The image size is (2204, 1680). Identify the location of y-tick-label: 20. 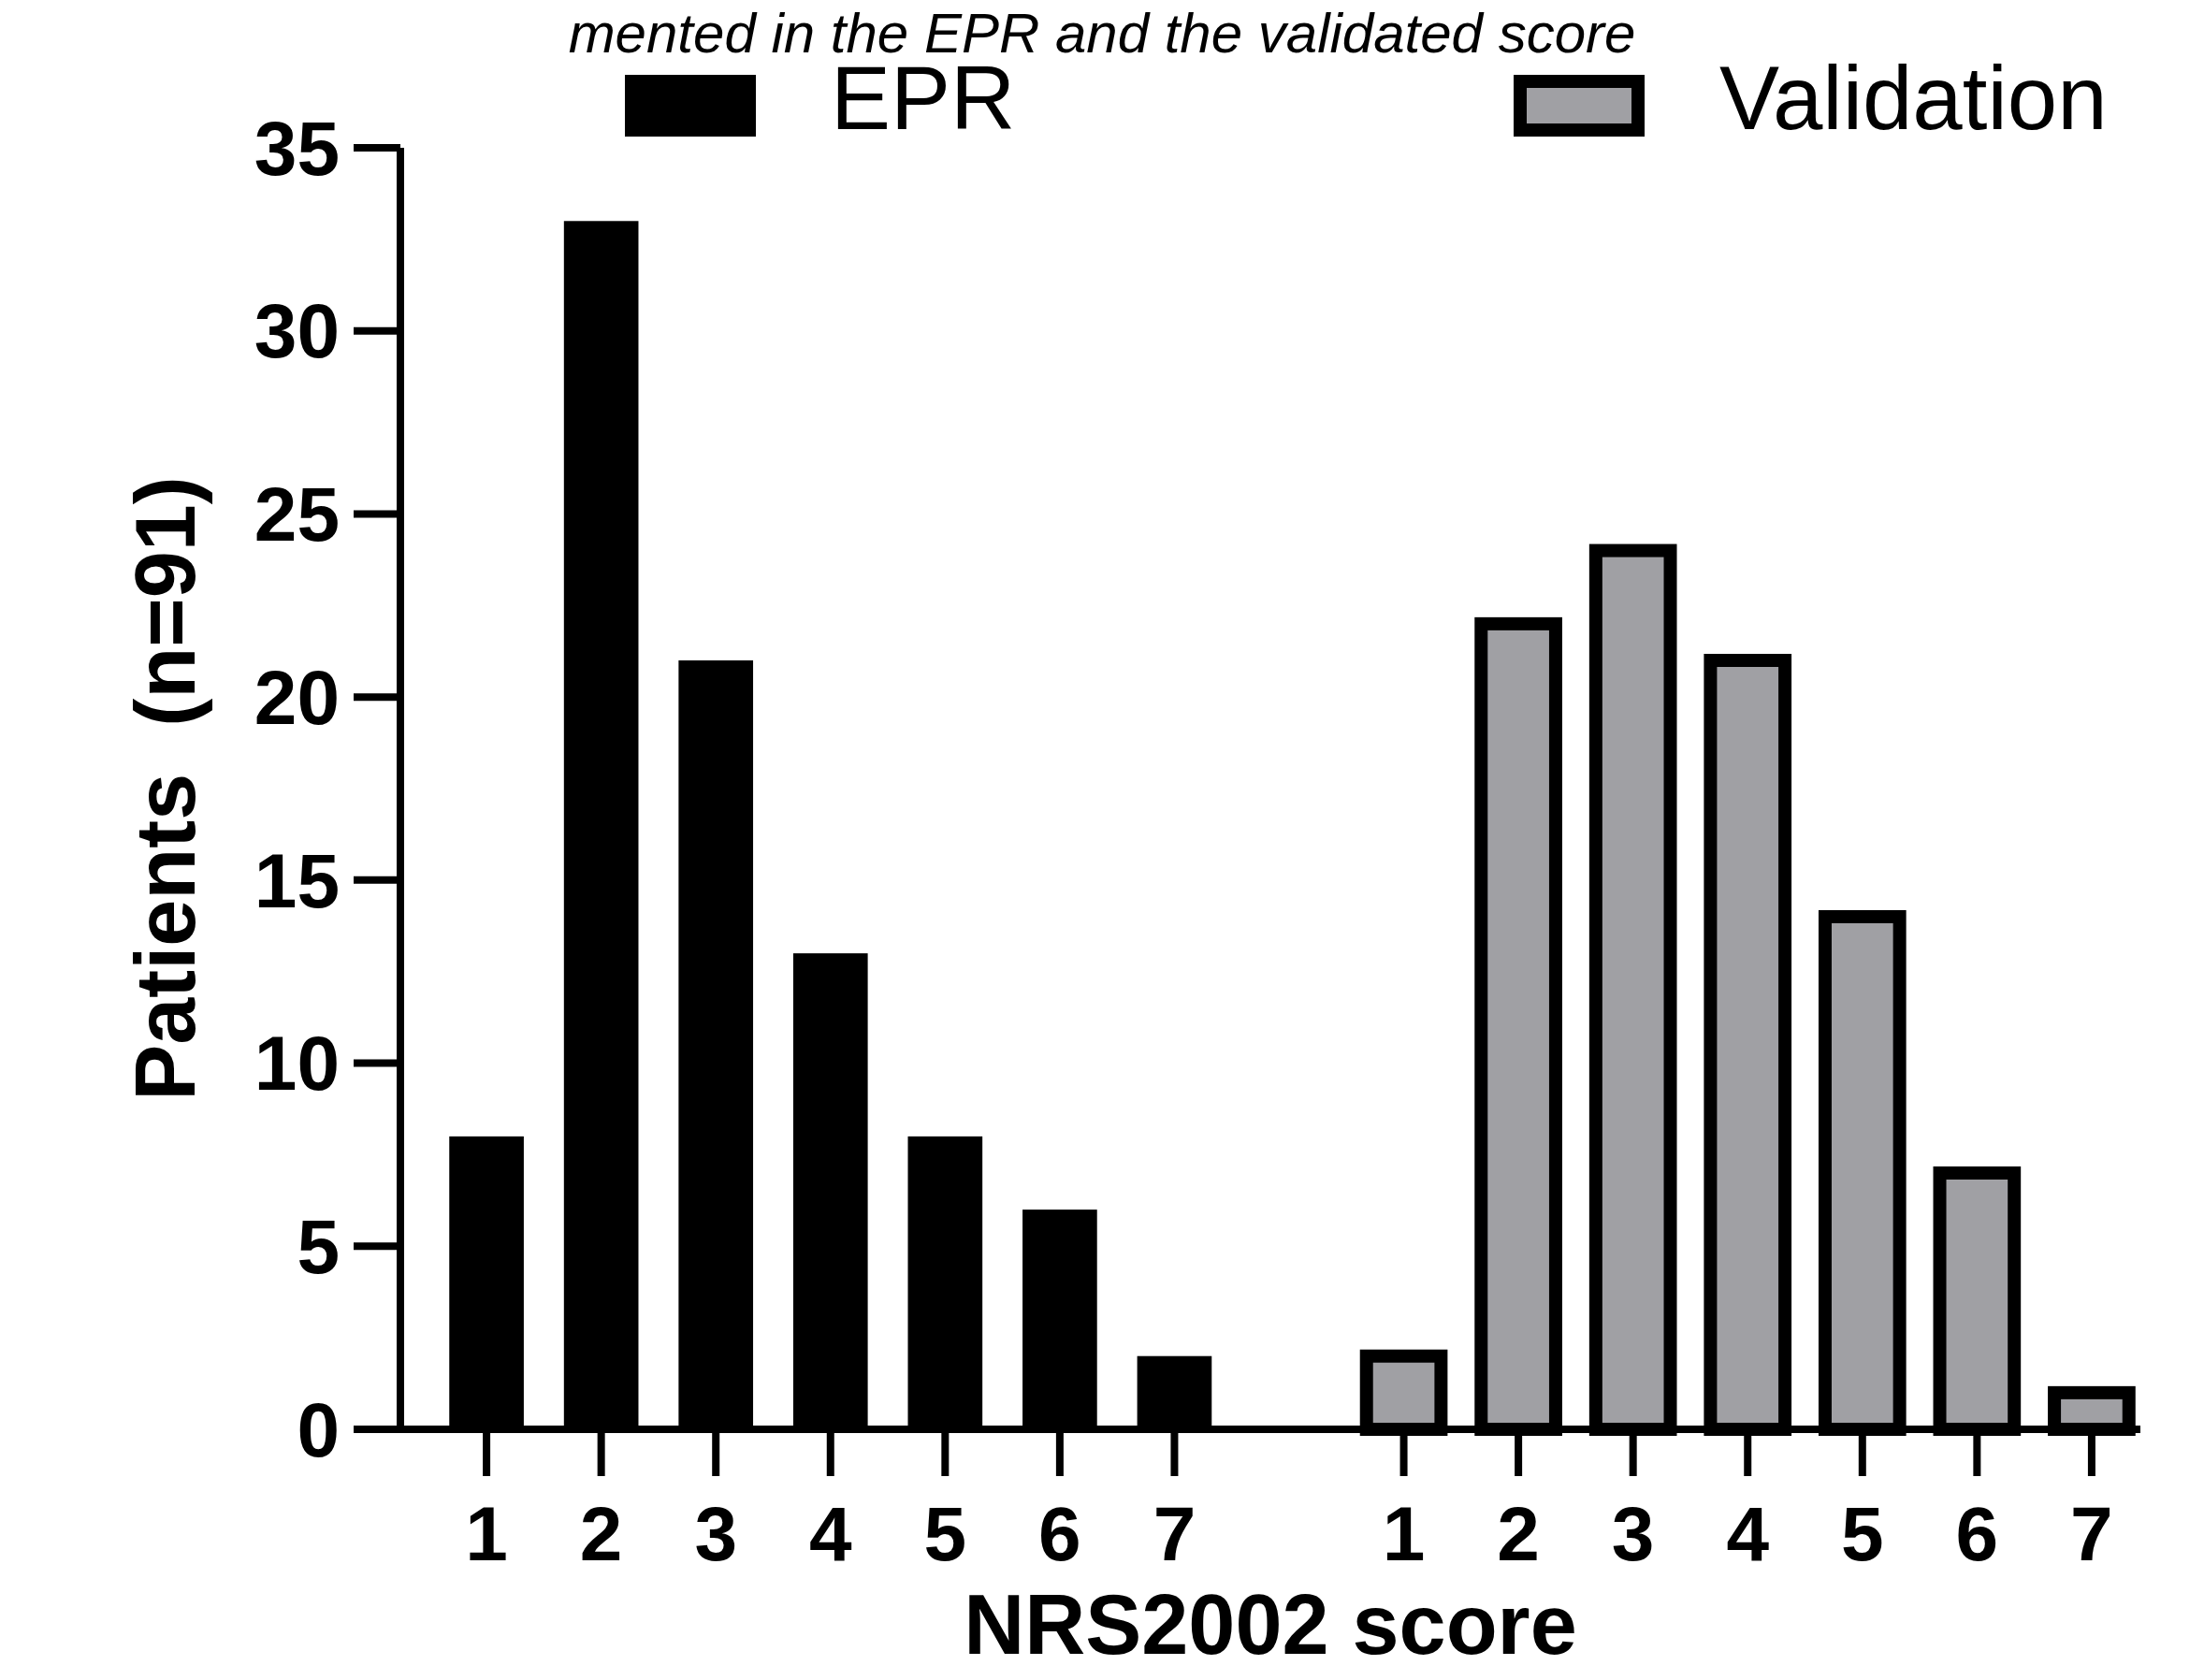
(297, 697).